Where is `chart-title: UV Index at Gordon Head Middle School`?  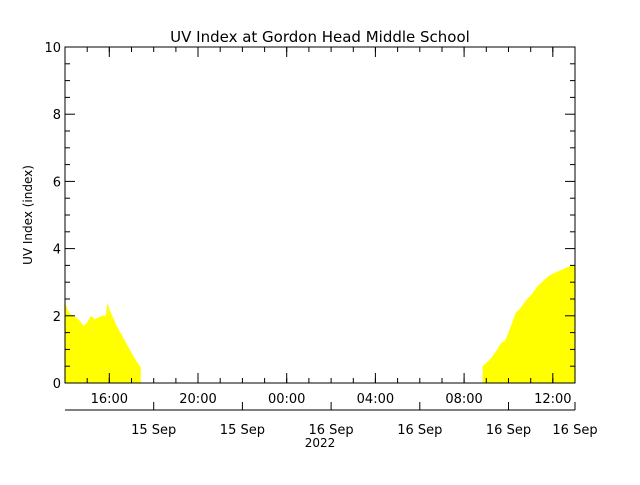 chart-title: UV Index at Gordon Head Middle School is located at coordinates (320, 37).